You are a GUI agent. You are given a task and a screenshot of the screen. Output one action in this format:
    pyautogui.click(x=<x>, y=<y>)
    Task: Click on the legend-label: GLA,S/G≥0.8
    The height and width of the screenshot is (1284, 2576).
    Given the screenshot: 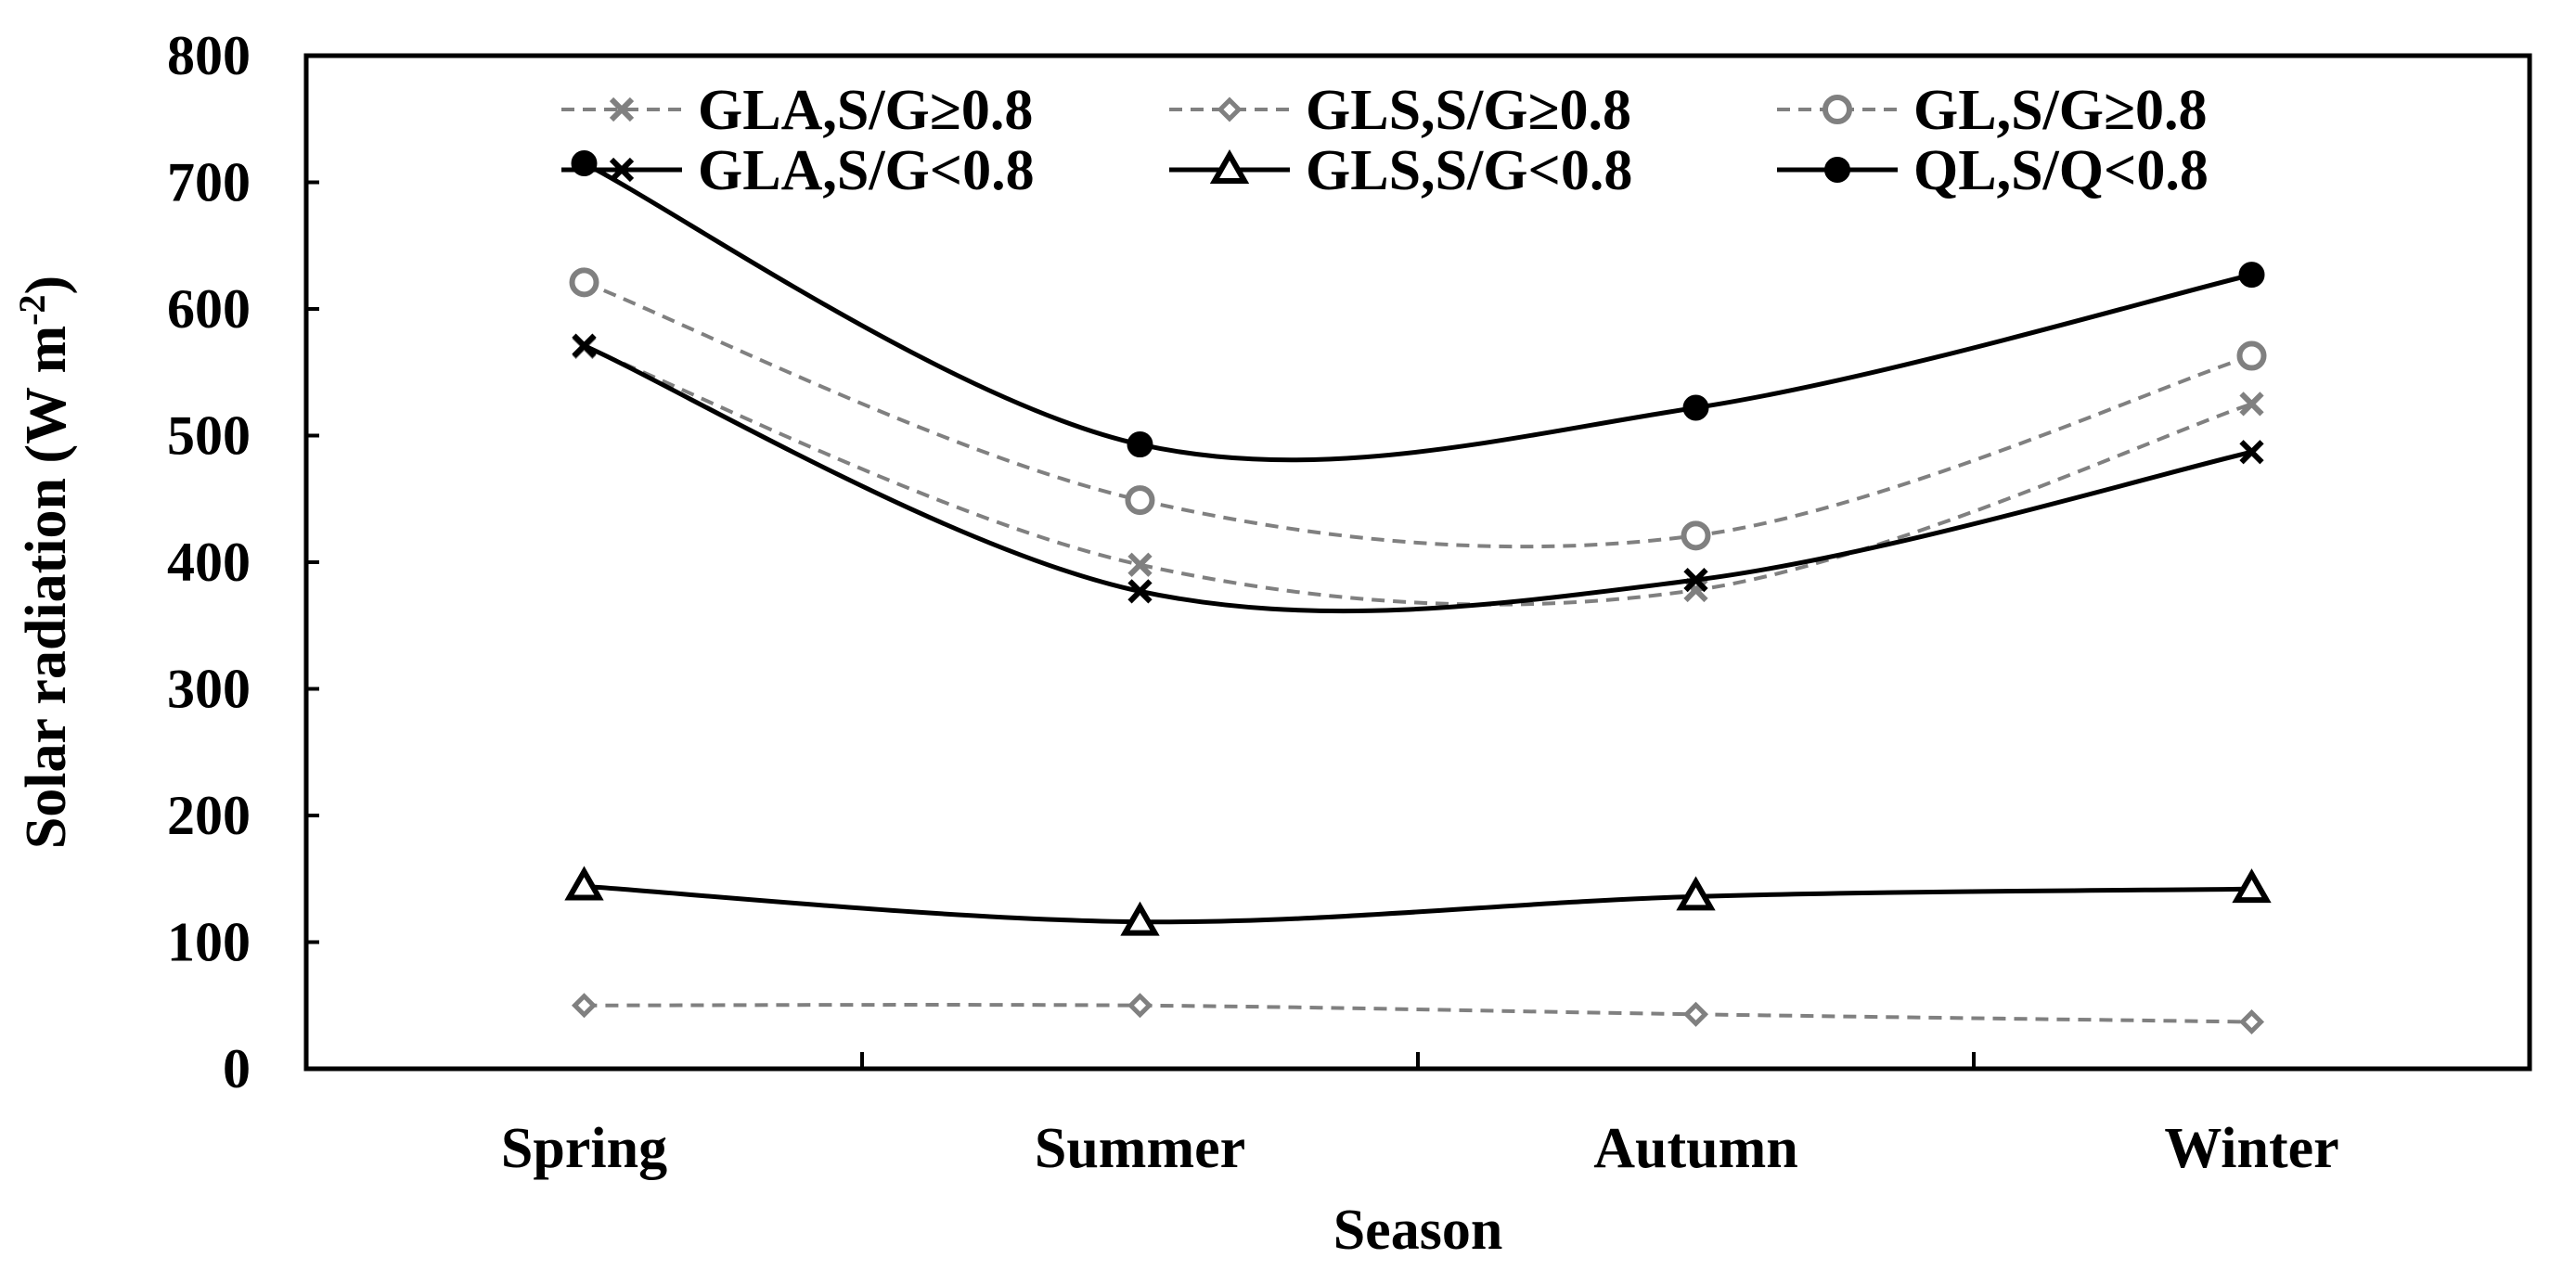 What is the action you would take?
    pyautogui.click(x=866, y=110)
    